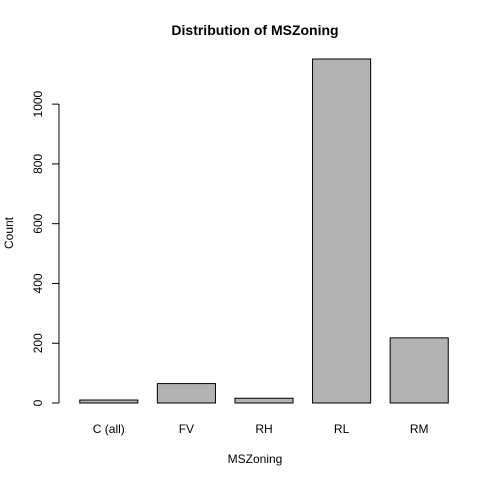  Describe the element at coordinates (38, 103) in the screenshot. I see `y-tick-label: 1000` at that location.